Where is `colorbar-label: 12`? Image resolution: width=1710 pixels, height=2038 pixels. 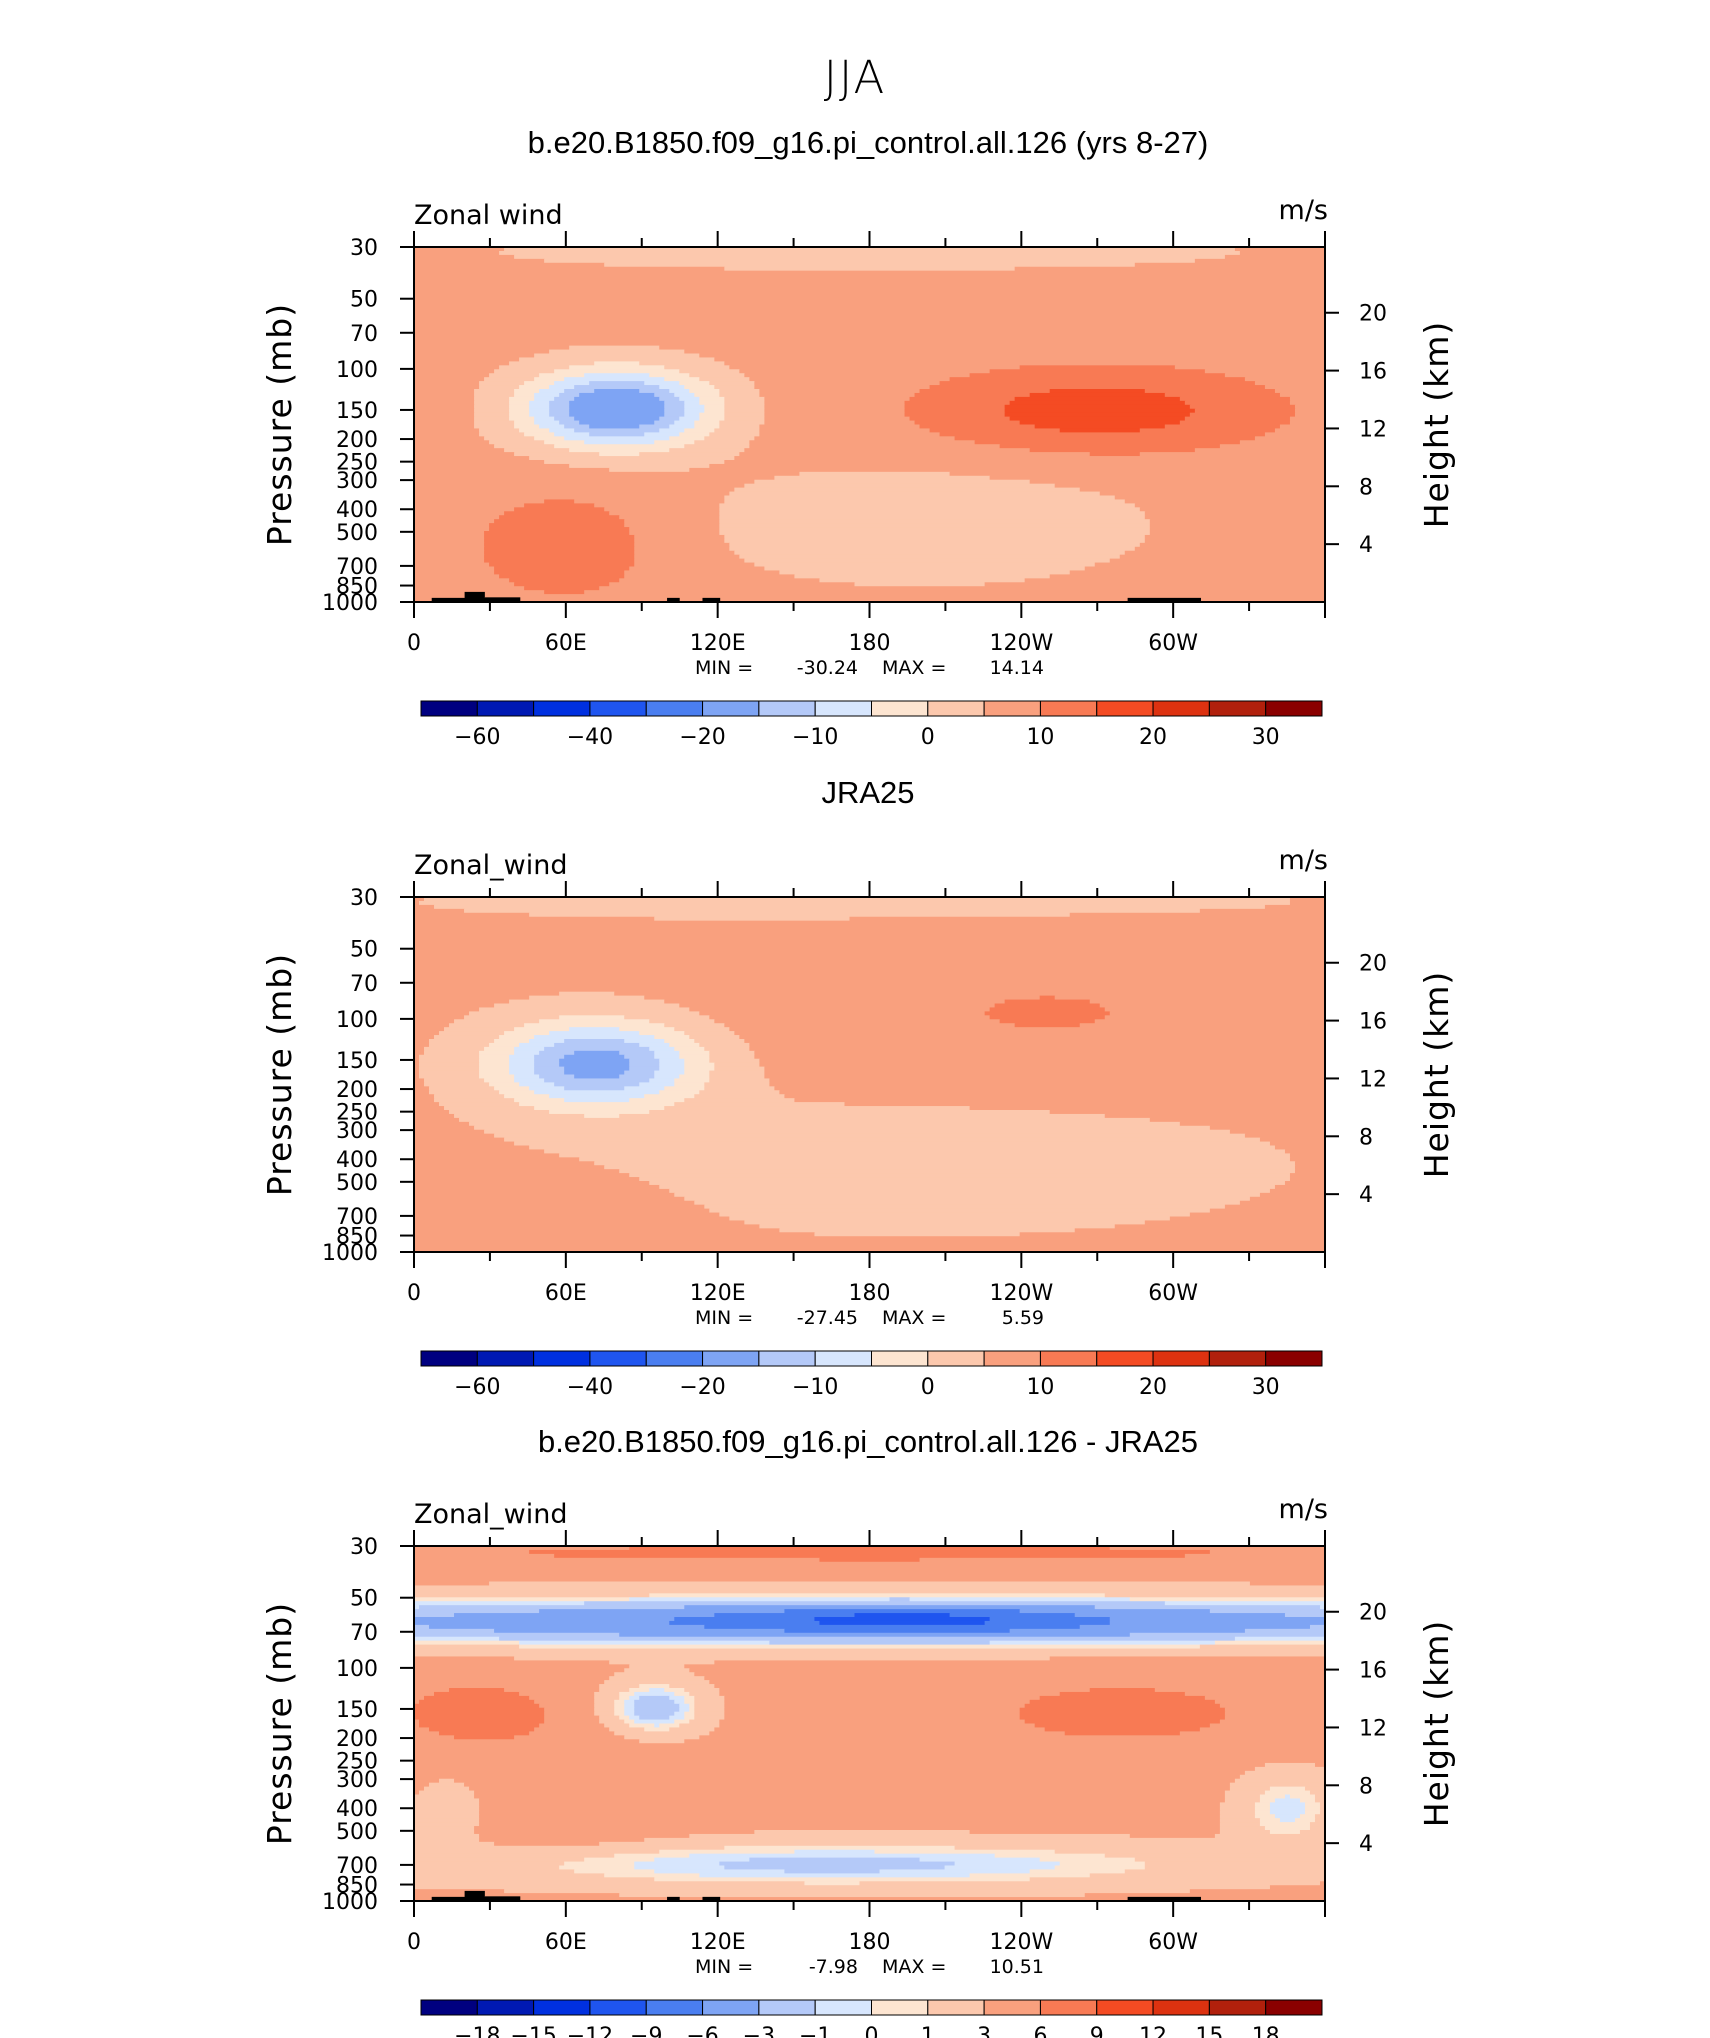
colorbar-label: 12 is located at coordinates (1153, 2031).